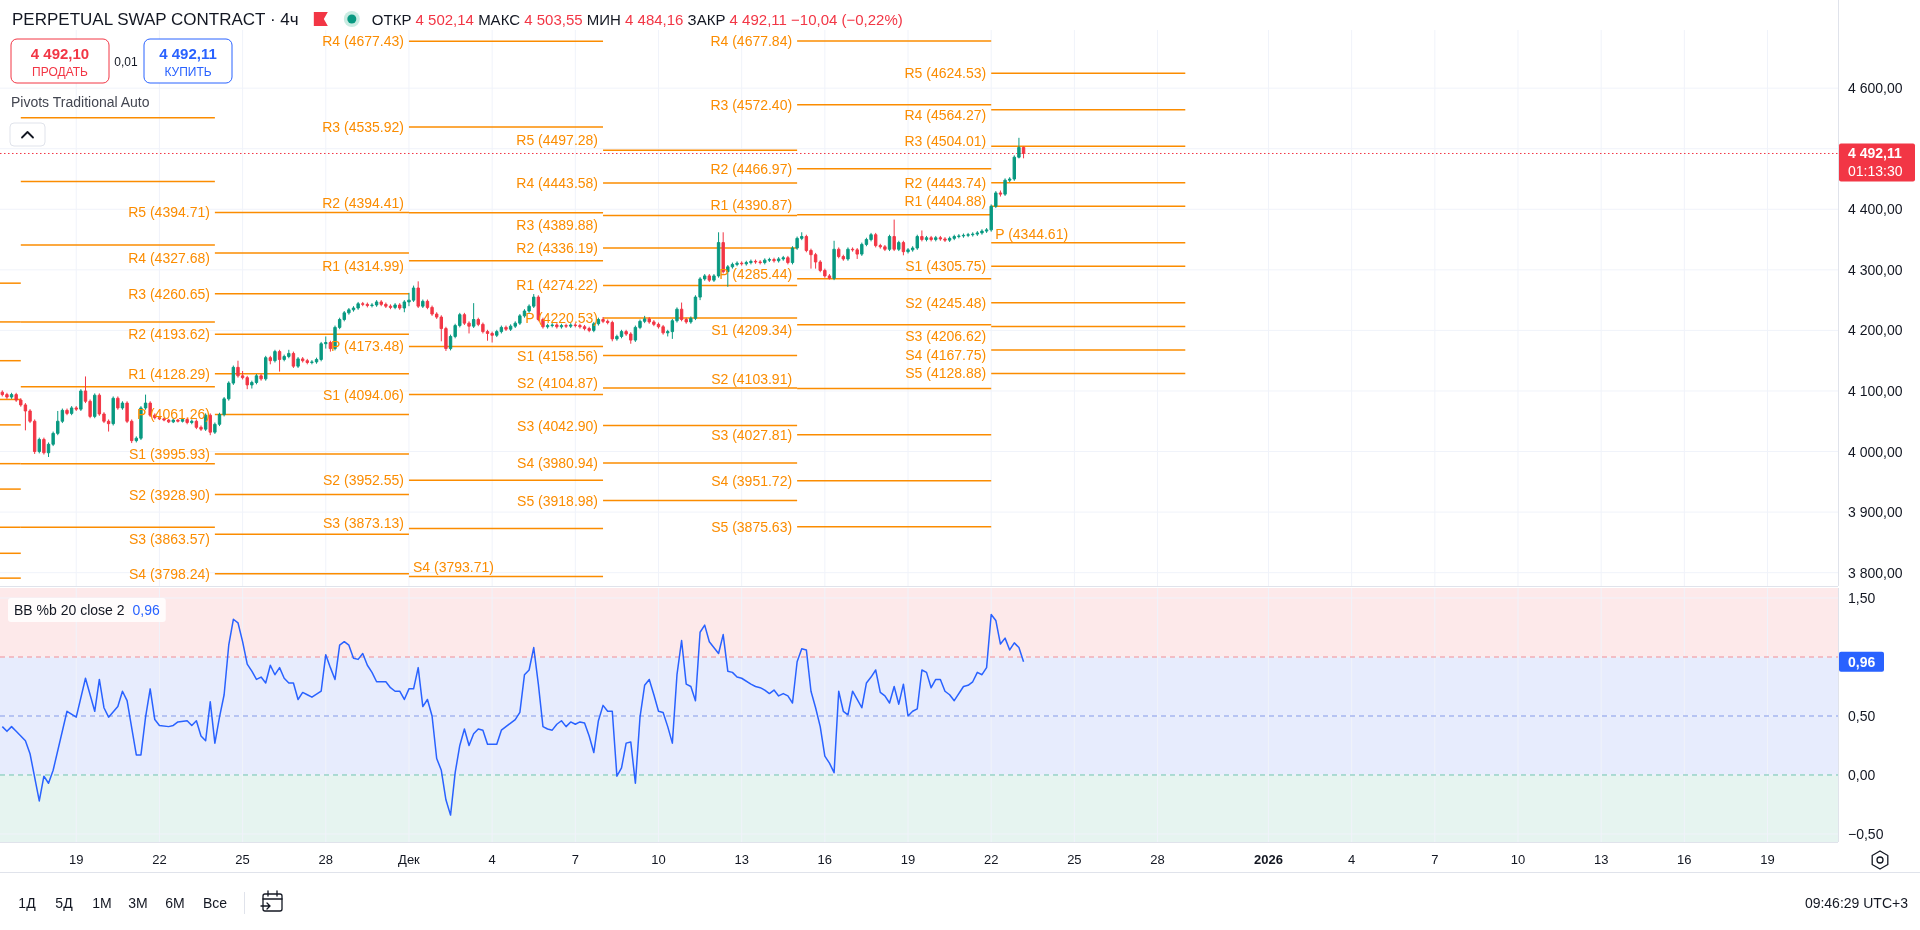 This screenshot has width=1920, height=930. Describe the element at coordinates (363, 394) in the screenshot. I see `series-label: S1 (4094.06)` at that location.